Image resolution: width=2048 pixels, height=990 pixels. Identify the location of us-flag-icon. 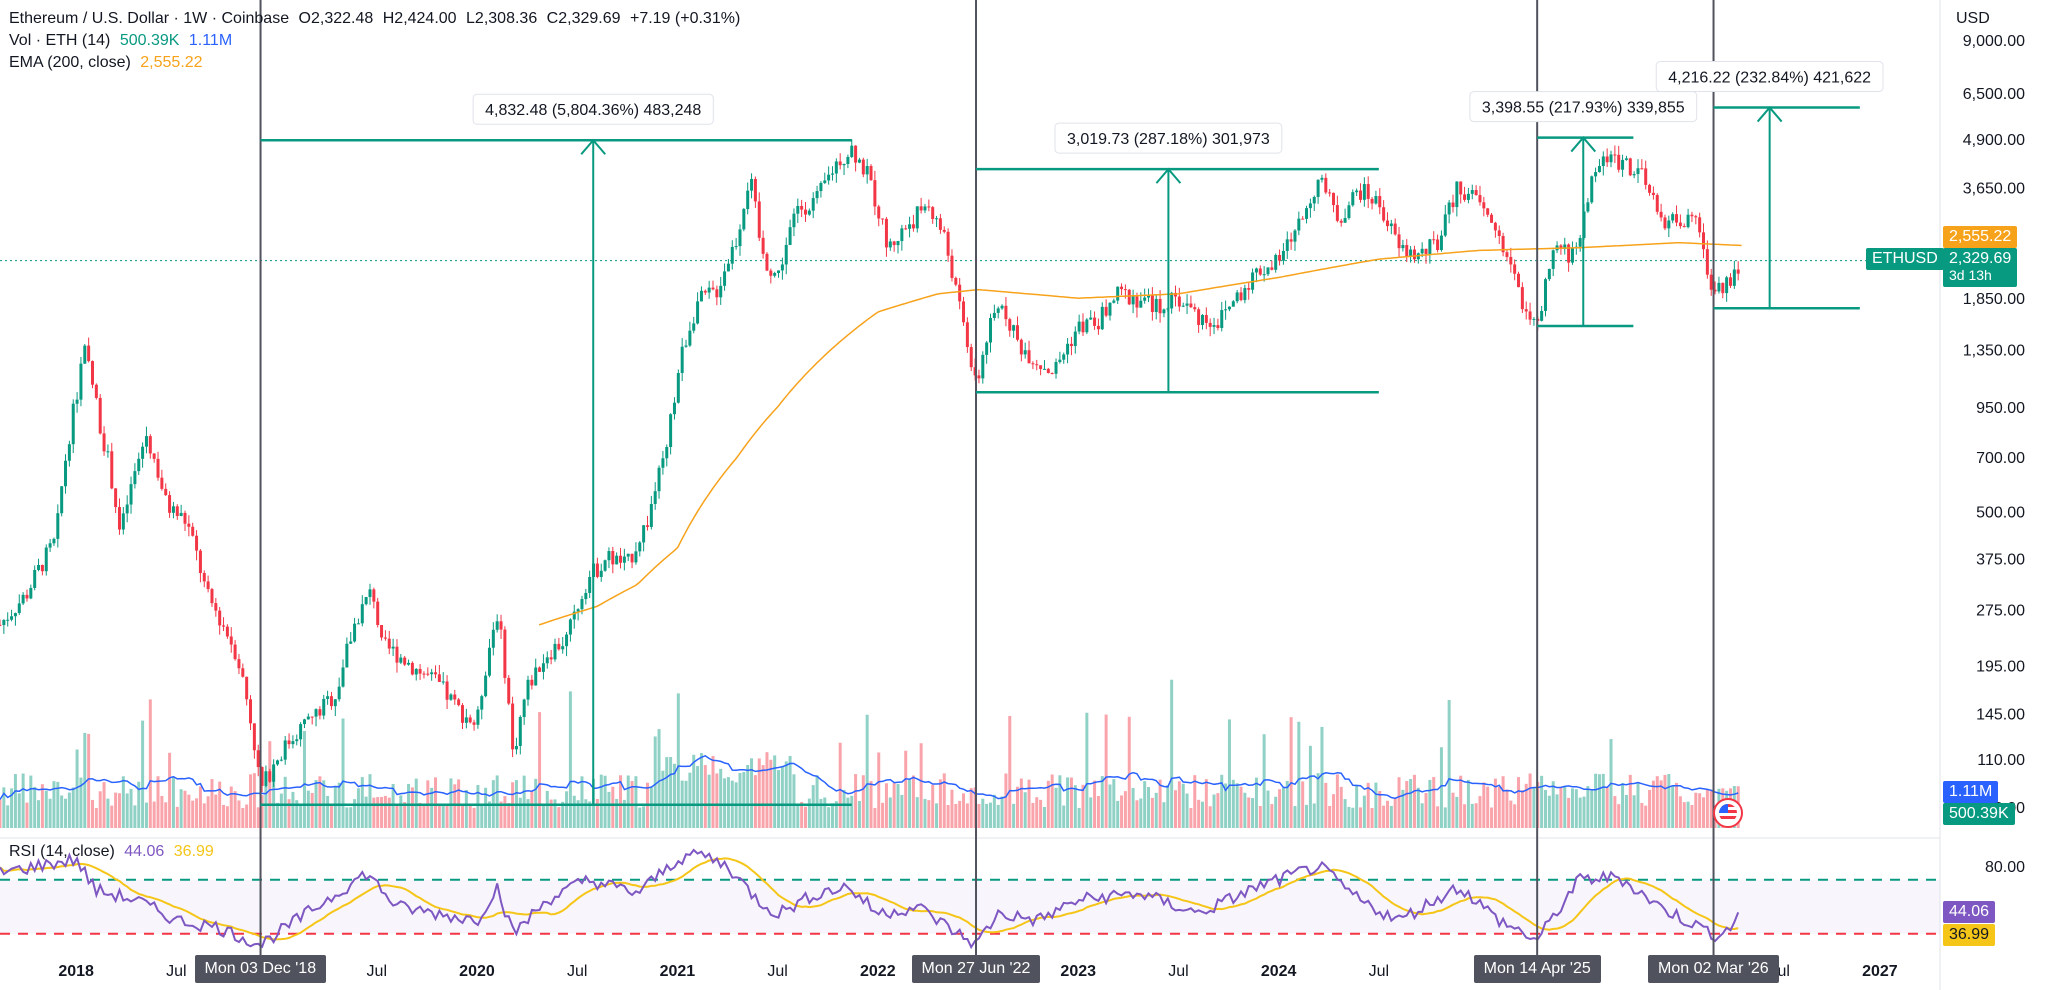
(1728, 813).